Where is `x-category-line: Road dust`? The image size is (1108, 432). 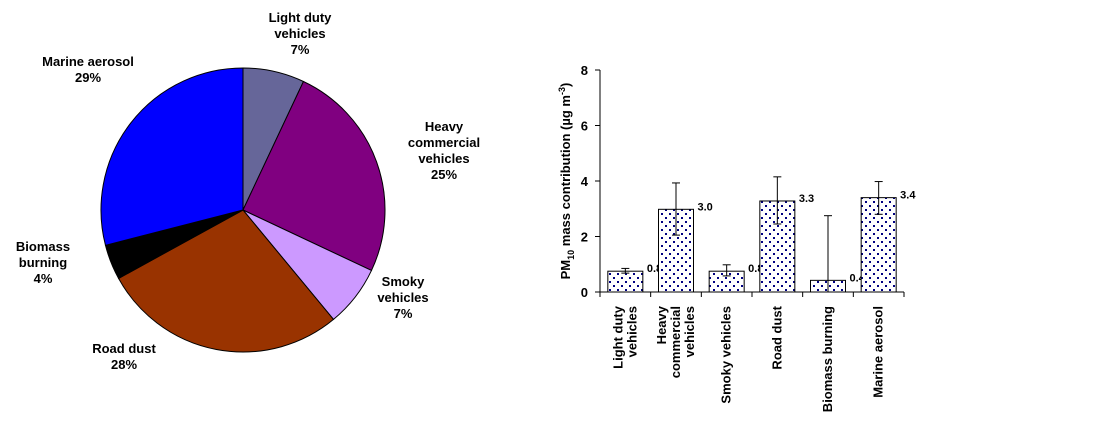
x-category-line: Road dust is located at coordinates (776, 337).